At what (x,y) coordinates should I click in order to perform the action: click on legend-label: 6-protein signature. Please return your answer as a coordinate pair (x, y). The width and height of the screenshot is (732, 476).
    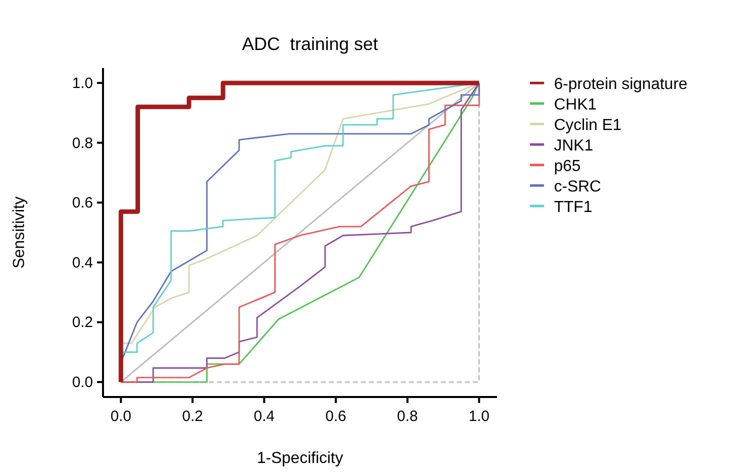
    Looking at the image, I should click on (621, 84).